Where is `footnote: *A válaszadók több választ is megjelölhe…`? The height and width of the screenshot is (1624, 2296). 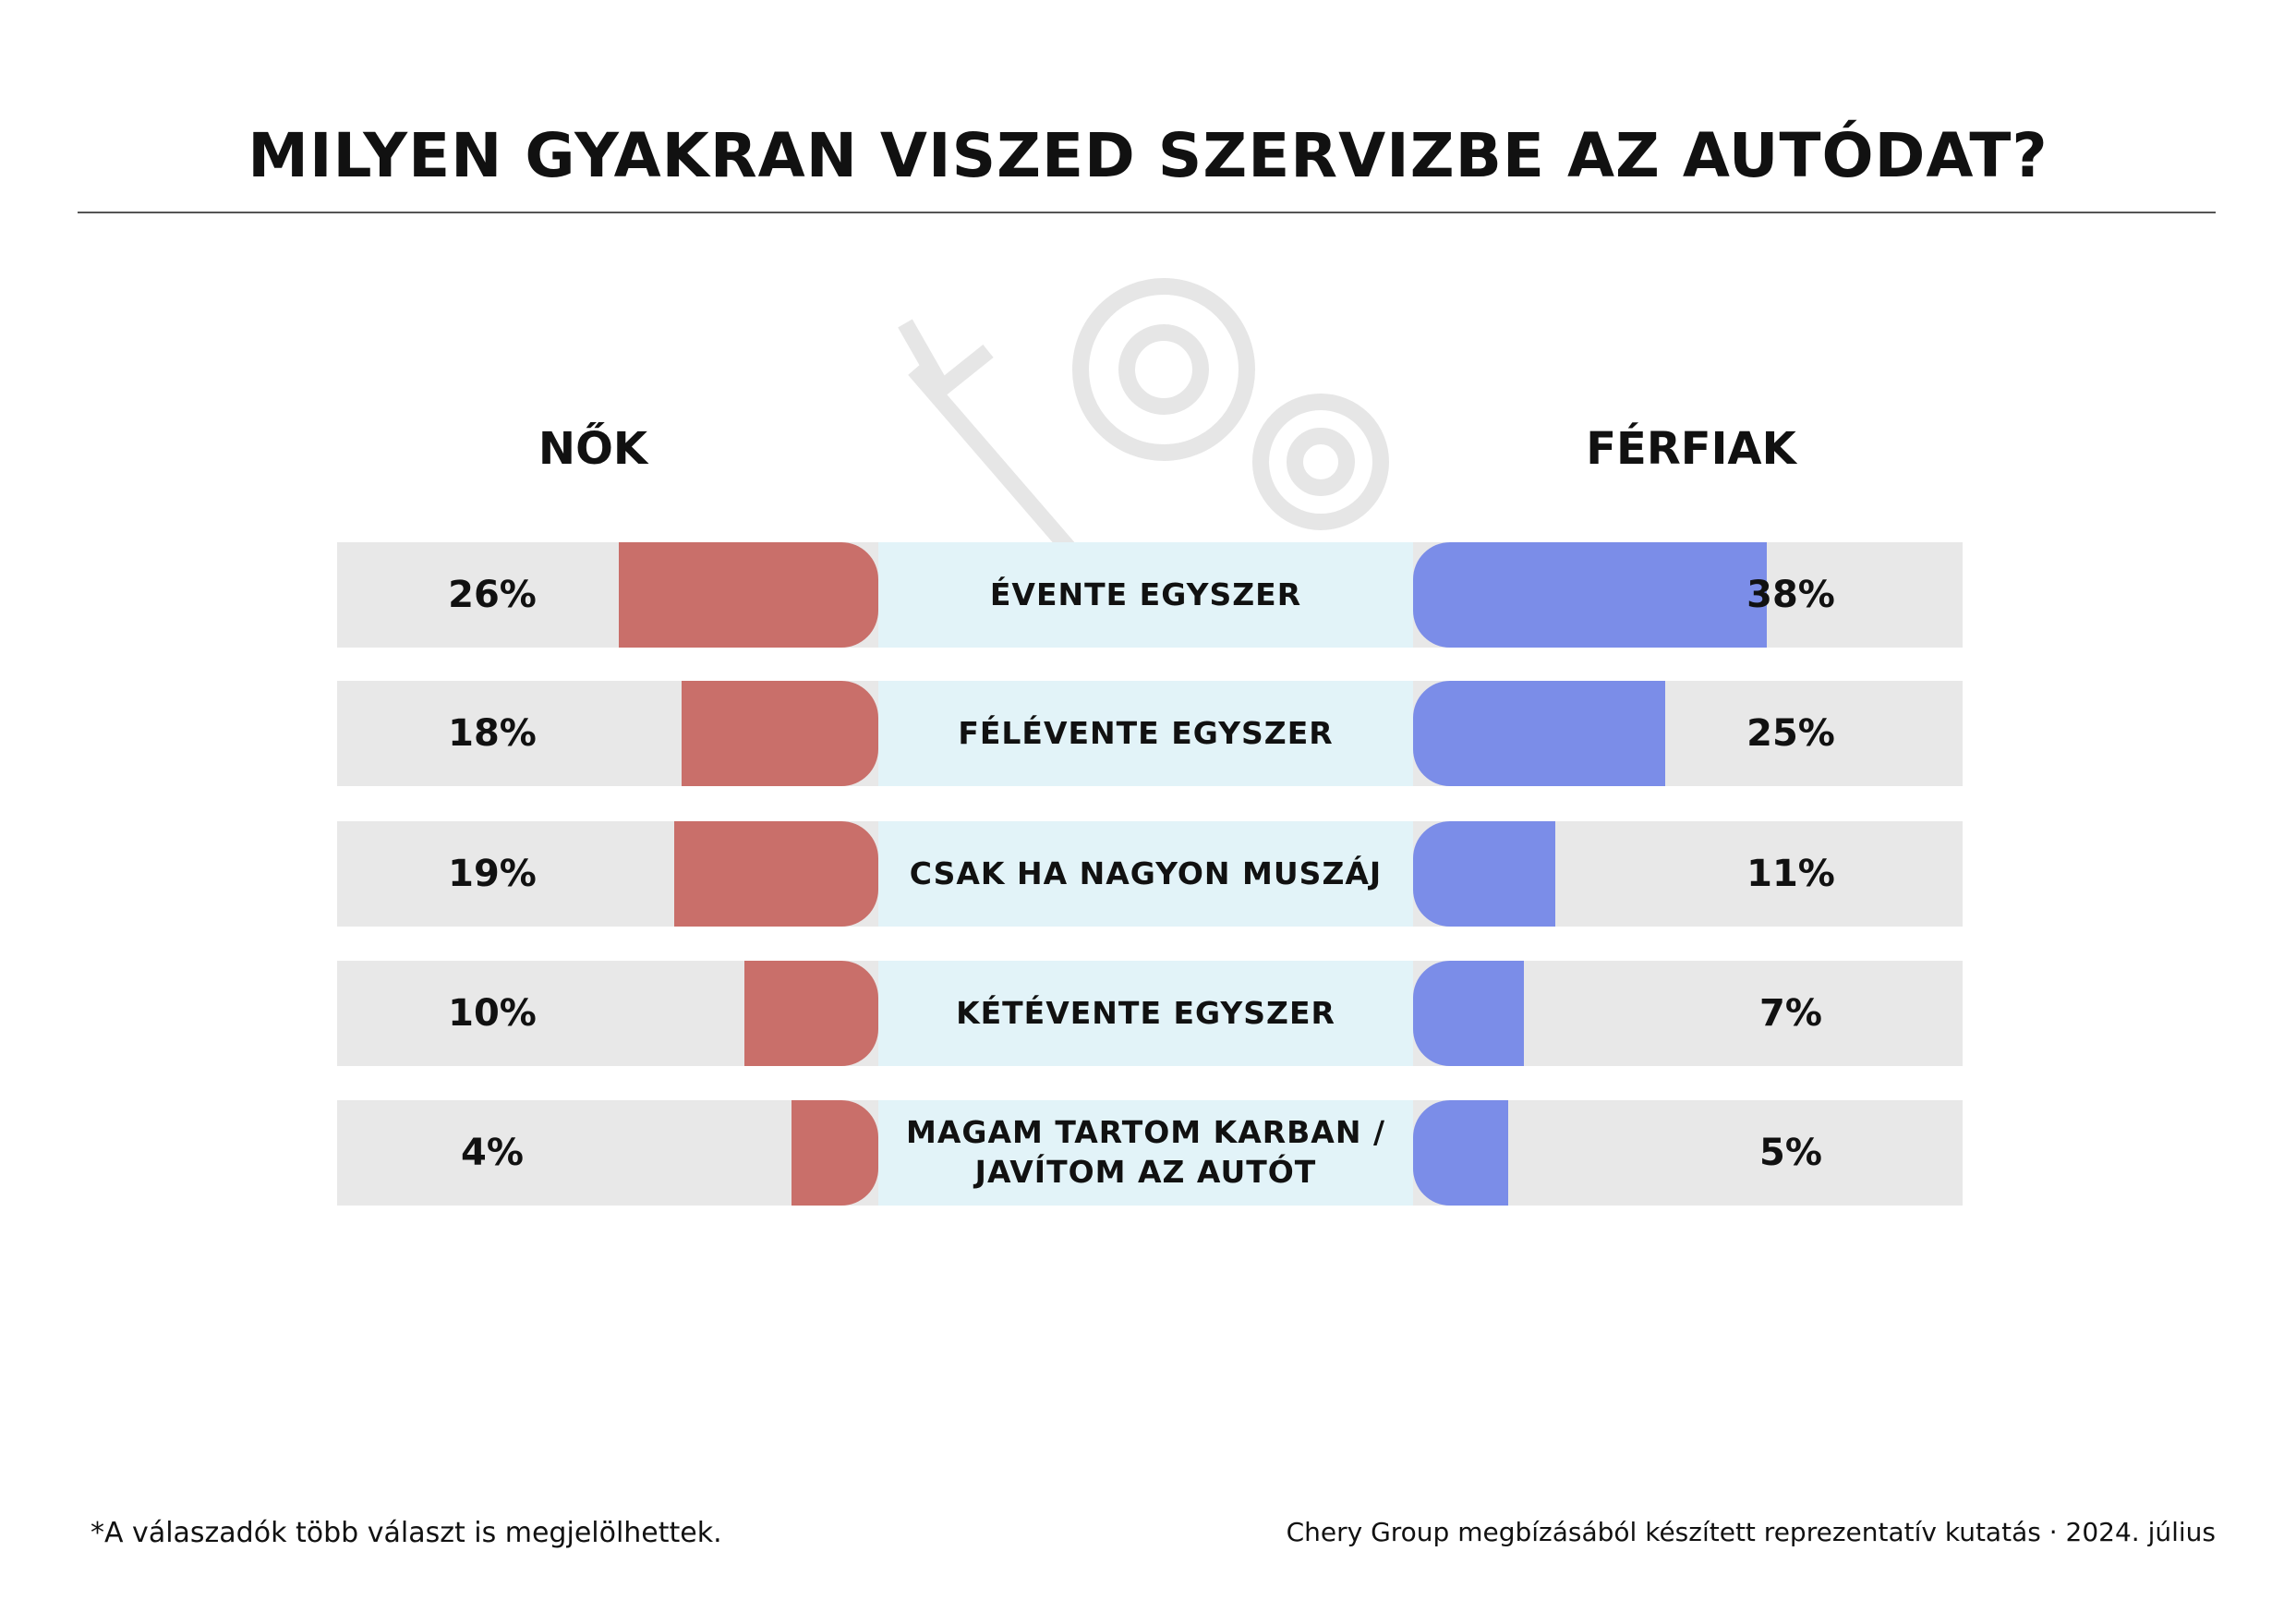
footnote: *A válaszadók több választ is megjelölhe… is located at coordinates (406, 1533).